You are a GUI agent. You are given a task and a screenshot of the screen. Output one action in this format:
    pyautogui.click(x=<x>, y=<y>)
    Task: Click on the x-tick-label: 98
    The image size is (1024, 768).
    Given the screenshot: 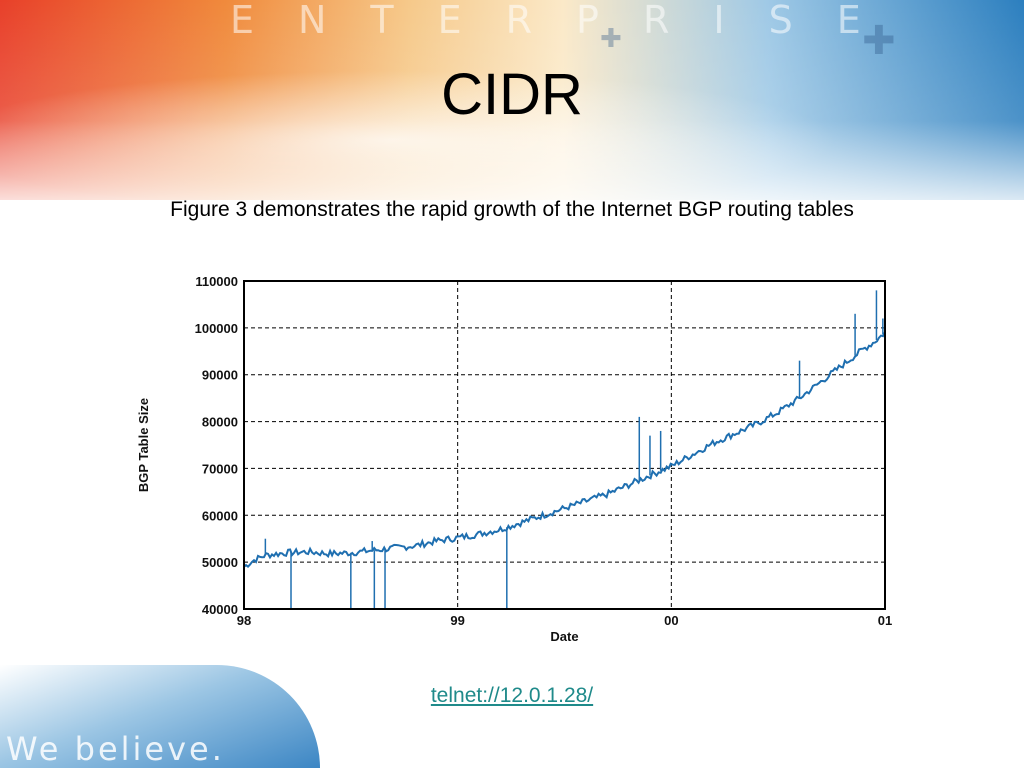 What is the action you would take?
    pyautogui.click(x=244, y=620)
    